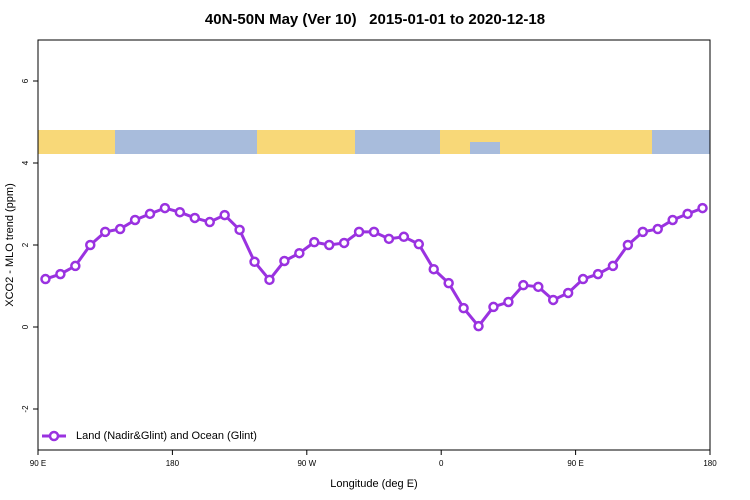 This screenshot has height=500, width=750. I want to click on y-tick-label: 4, so click(25, 162).